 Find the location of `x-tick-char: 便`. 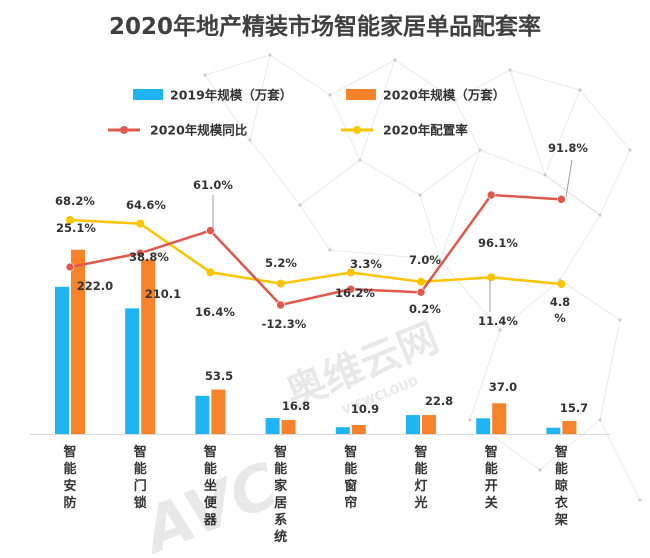

x-tick-char: 便 is located at coordinates (211, 503).